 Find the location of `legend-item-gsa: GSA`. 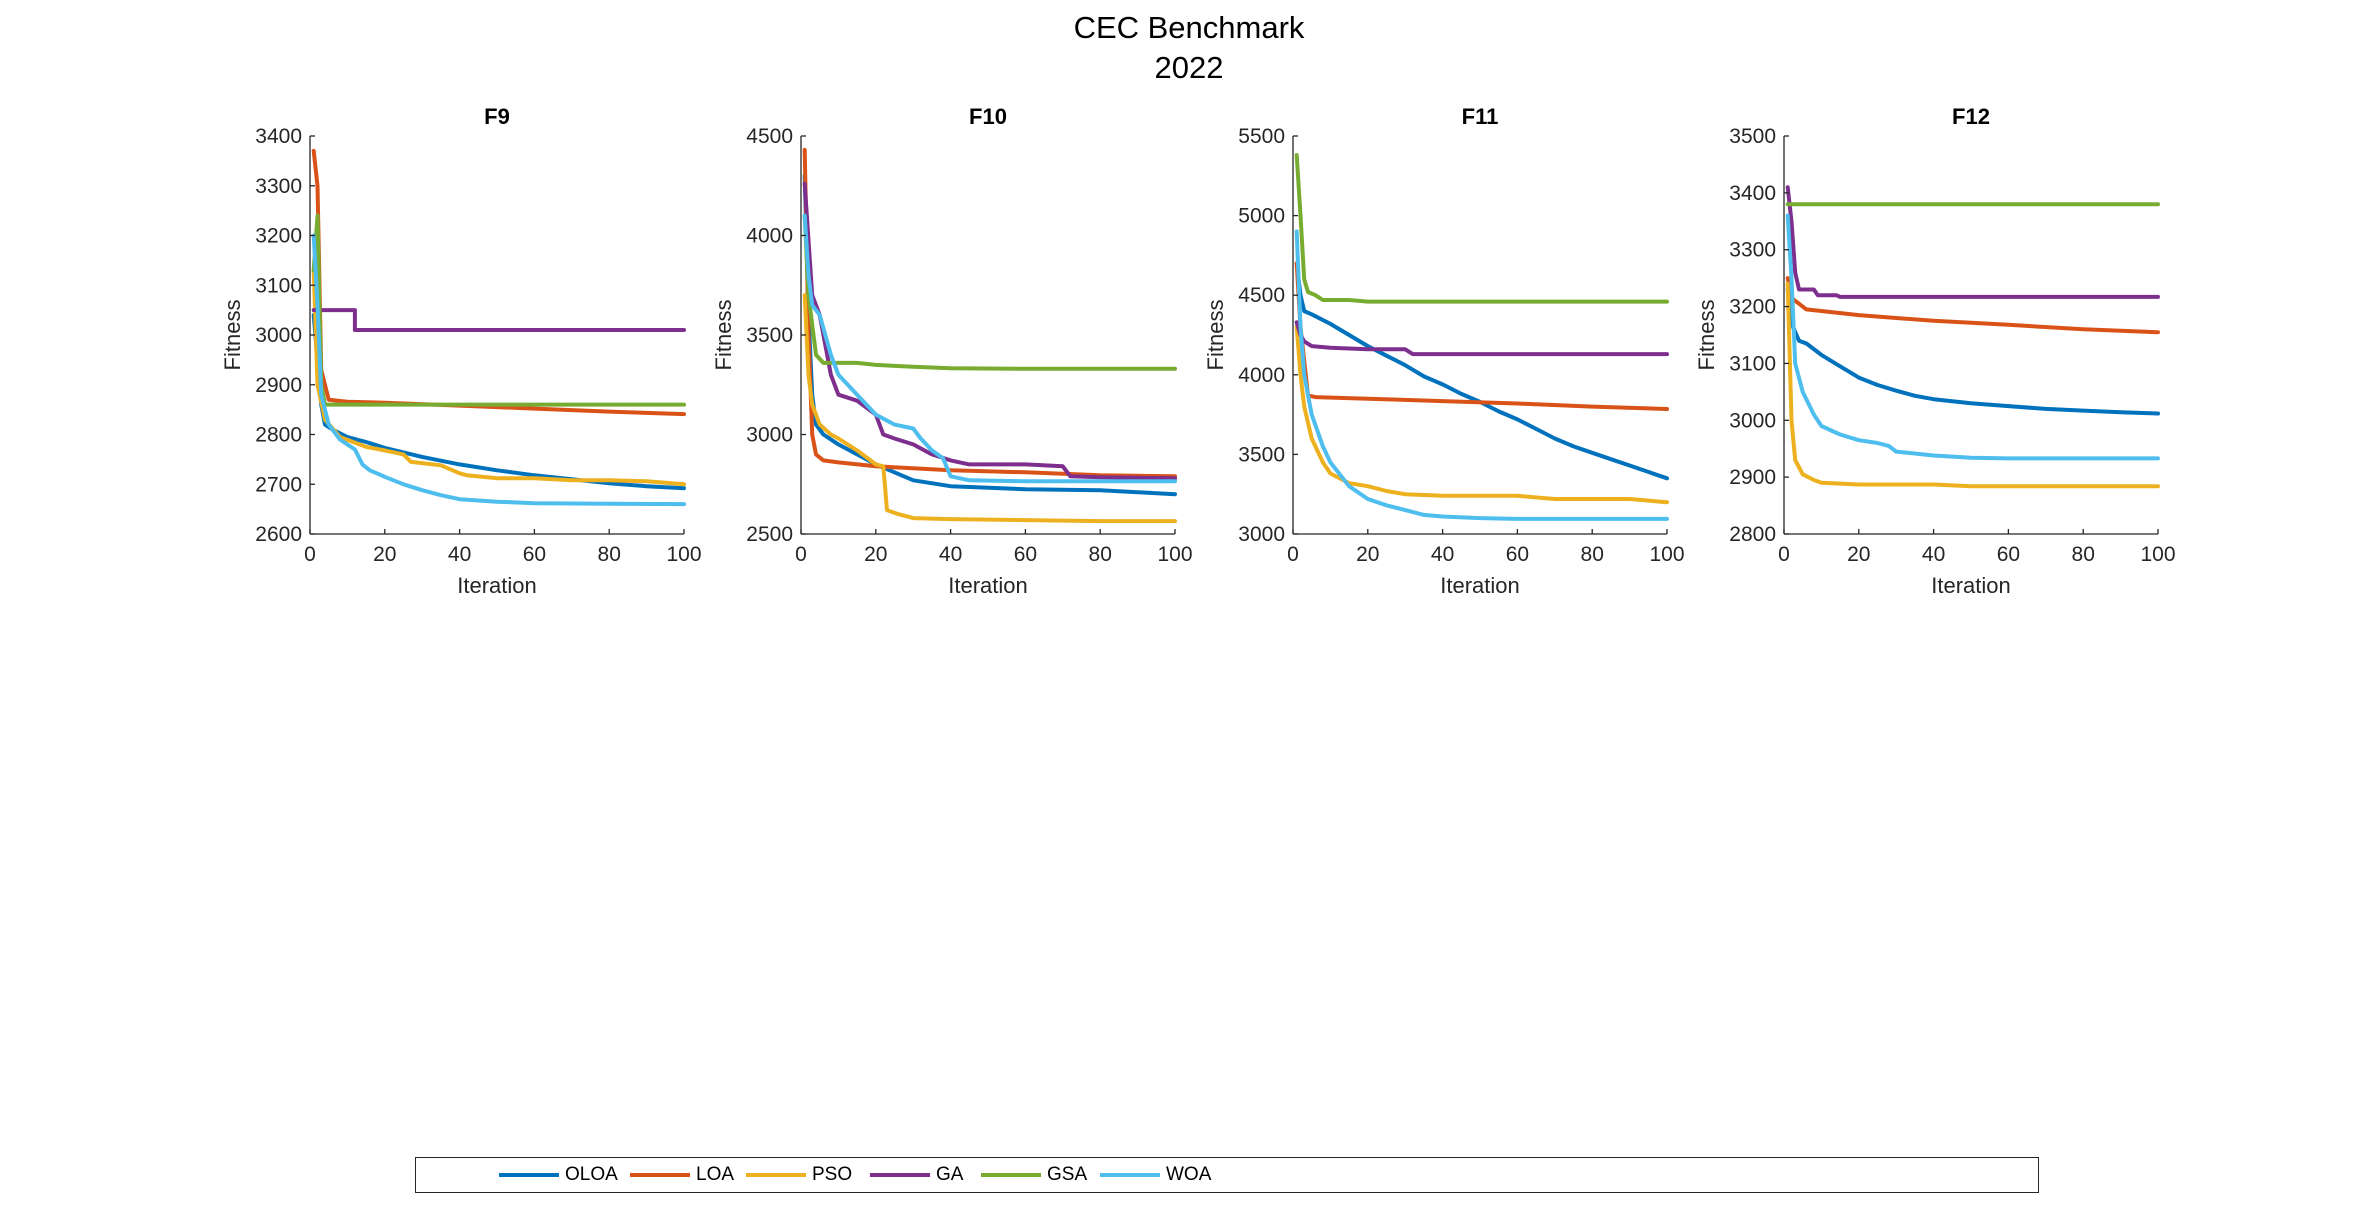

legend-item-gsa: GSA is located at coordinates (1034, 1175).